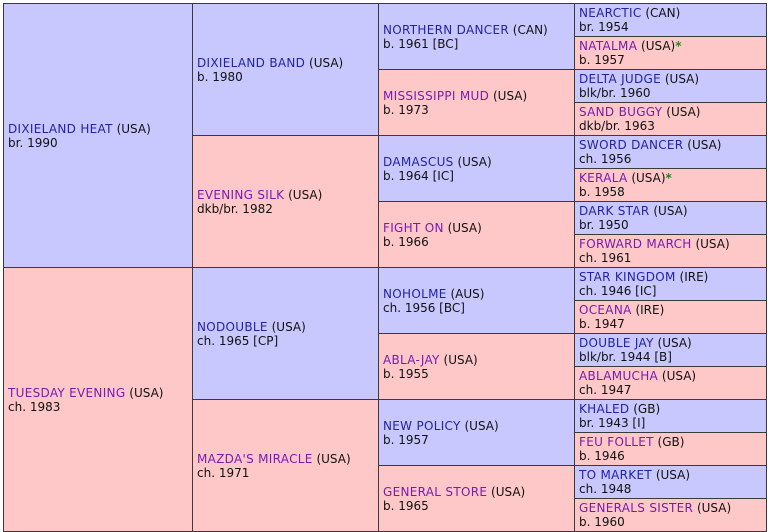 The width and height of the screenshot is (770, 532). I want to click on horse-link: DELTA JUDGE, so click(620, 79).